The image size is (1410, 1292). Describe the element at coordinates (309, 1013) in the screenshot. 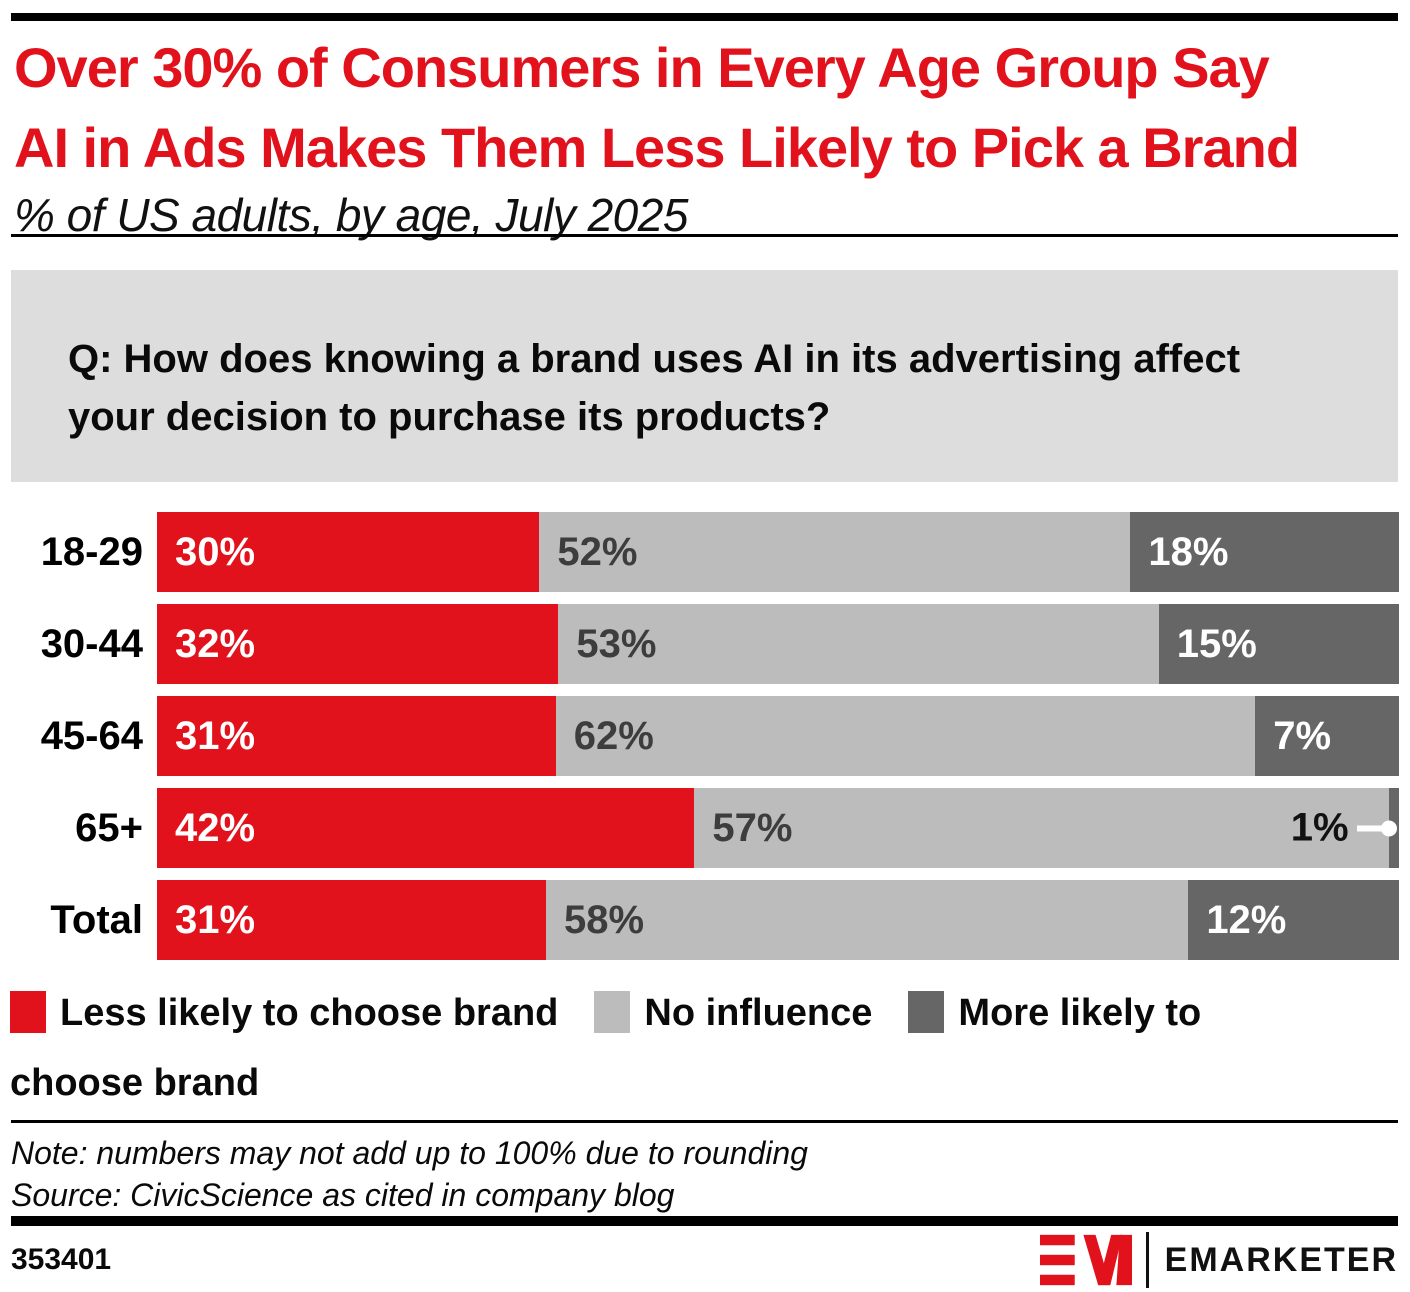

I see `legend-label: Less likely to choose brand` at that location.